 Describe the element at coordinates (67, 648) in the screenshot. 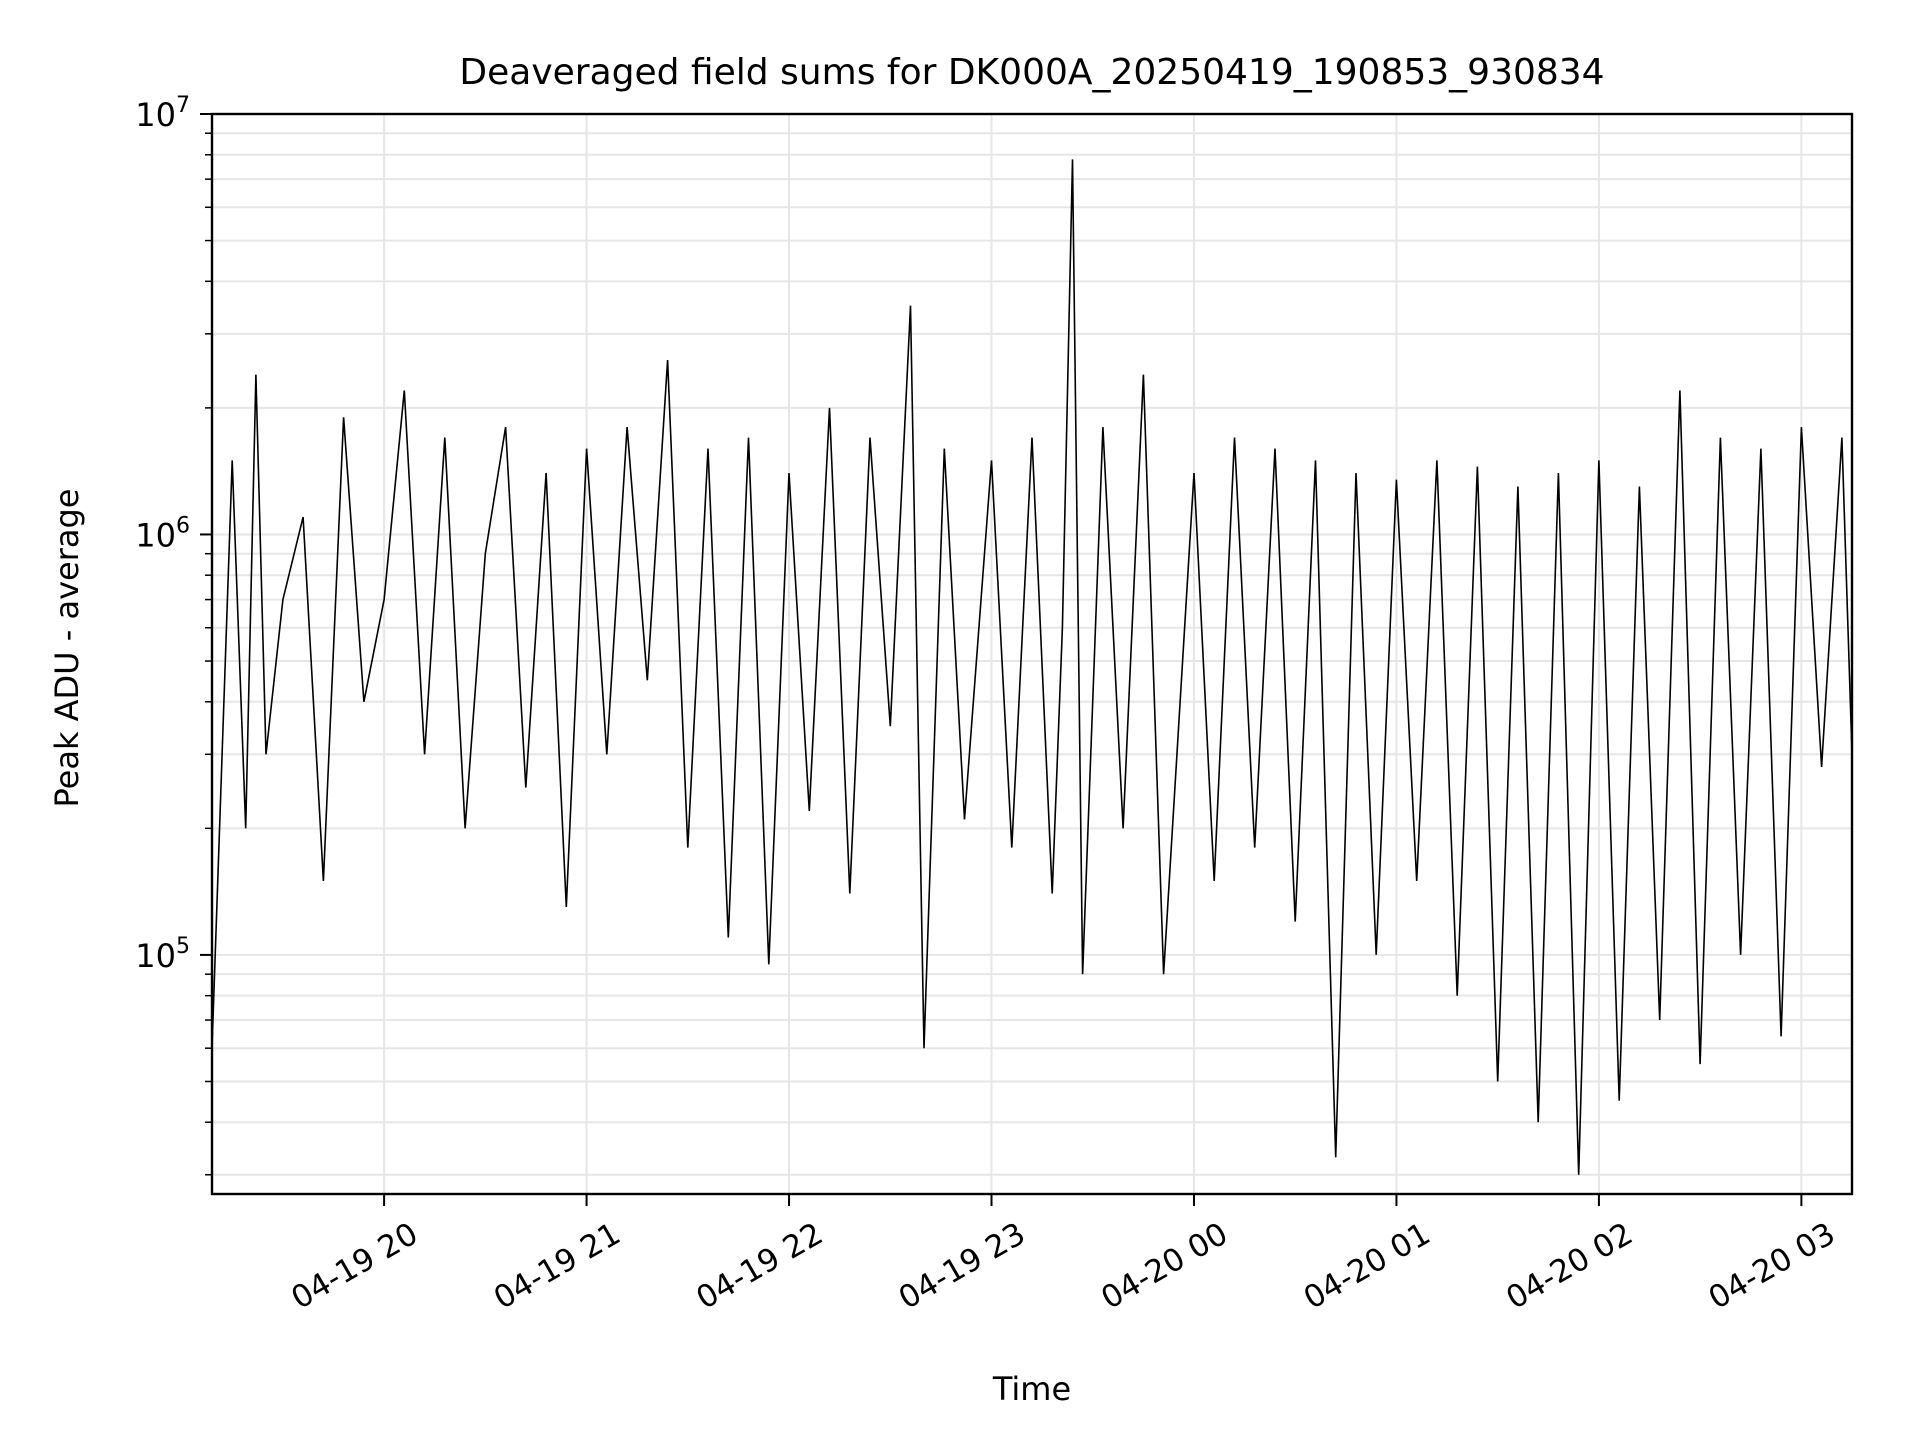

I see `y-axis-label: Peak ADU - average` at that location.